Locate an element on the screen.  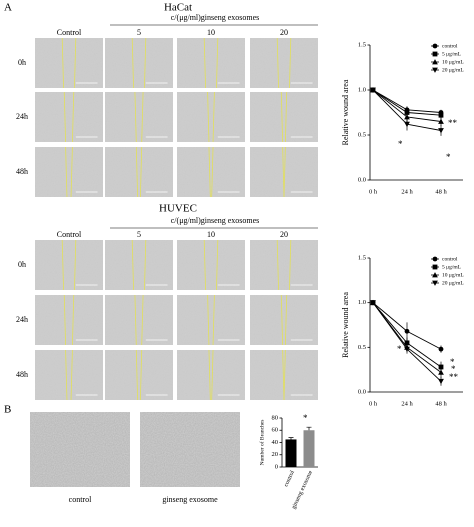
error-bar is located at coordinates (291, 438).